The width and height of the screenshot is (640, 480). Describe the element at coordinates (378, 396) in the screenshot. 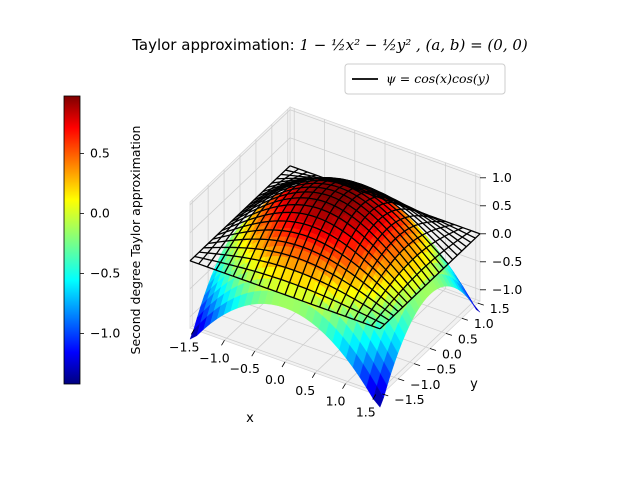

I see `surface-patch` at that location.